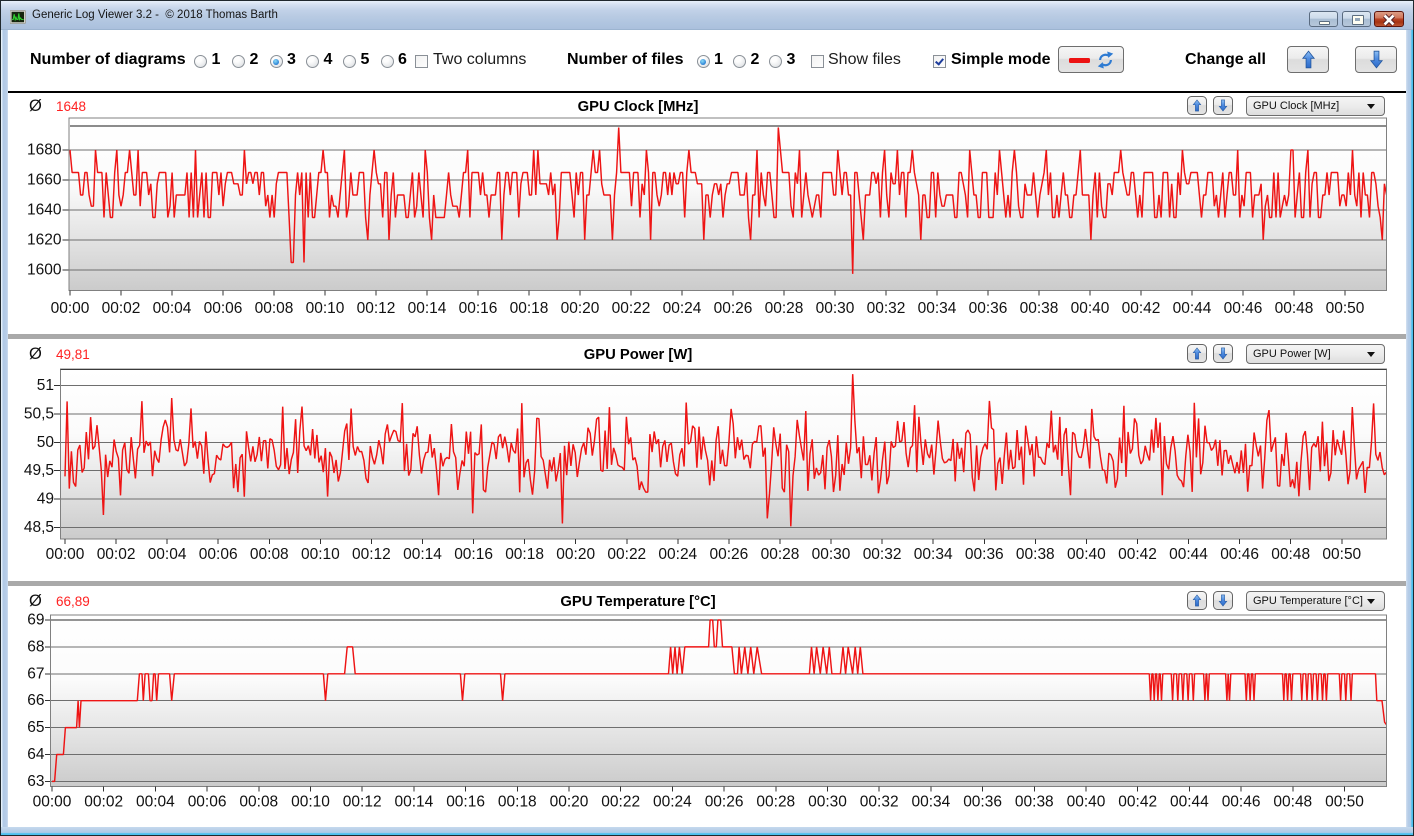 This screenshot has height=836, width=1414. Describe the element at coordinates (35, 700) in the screenshot. I see `svg-text: 66` at that location.